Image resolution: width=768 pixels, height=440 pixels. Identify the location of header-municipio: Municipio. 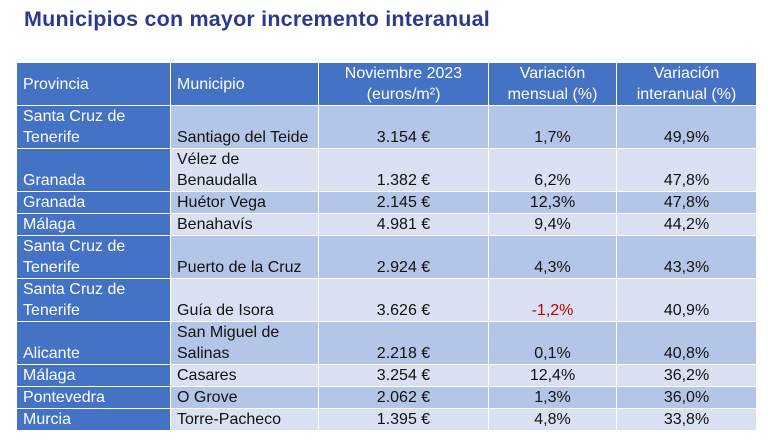
(244, 84).